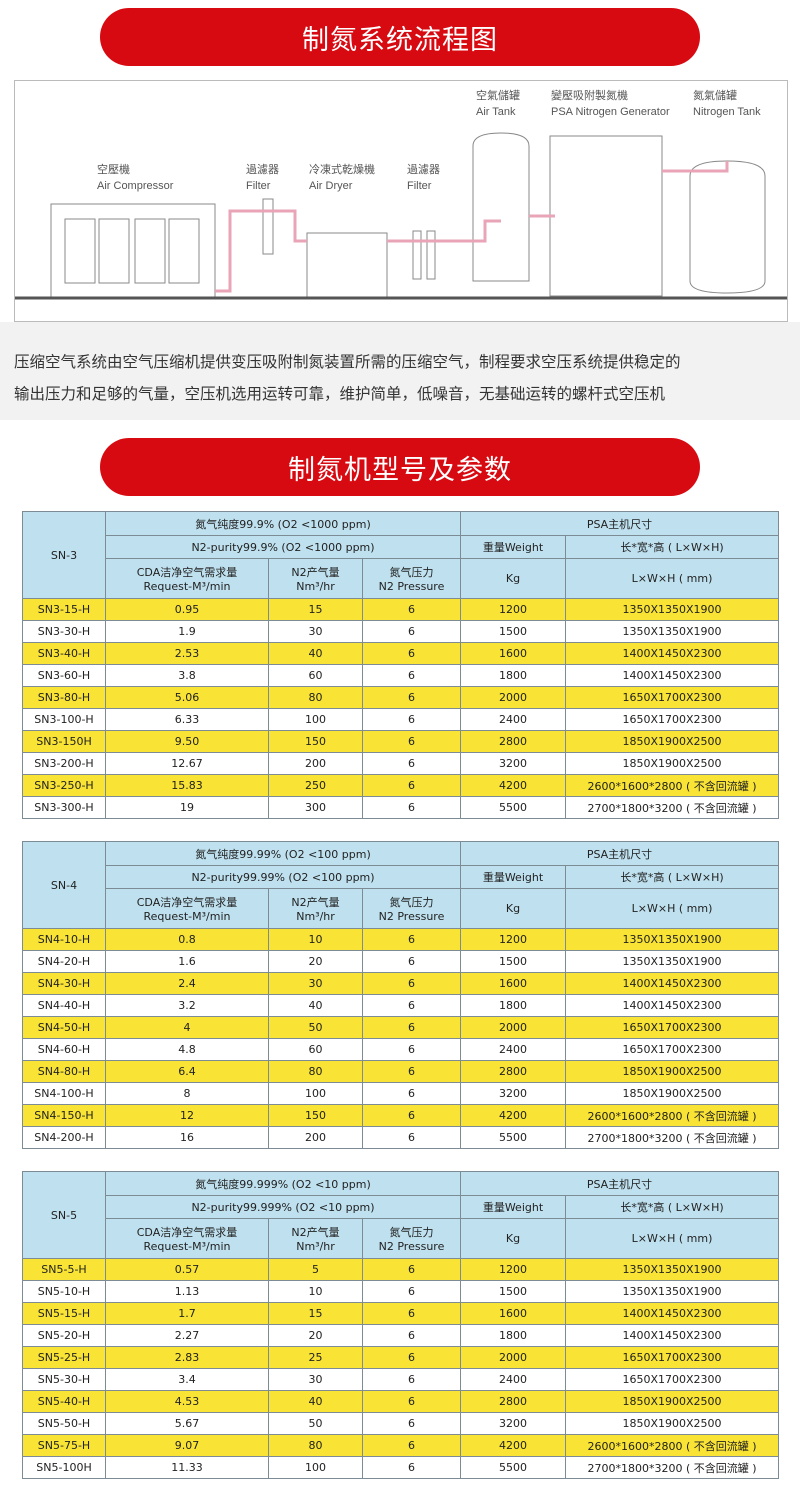 This screenshot has height=1489, width=800. I want to click on nitrogen-tank-shape, so click(727, 227).